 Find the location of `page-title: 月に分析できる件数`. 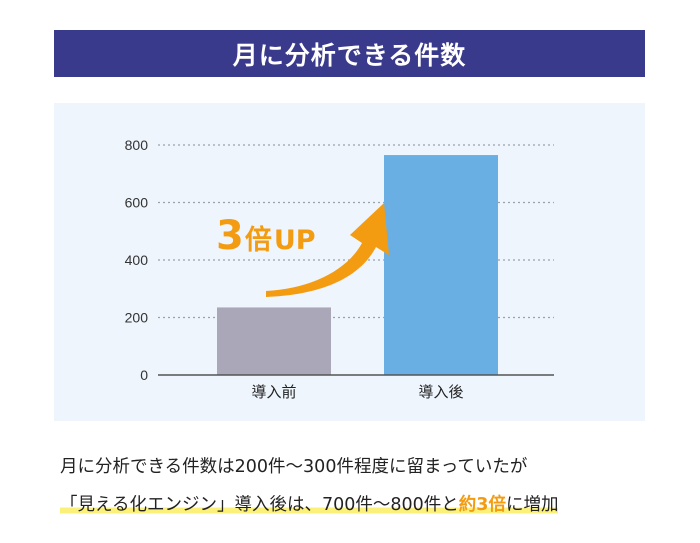

page-title: 月に分析できる件数 is located at coordinates (349, 55).